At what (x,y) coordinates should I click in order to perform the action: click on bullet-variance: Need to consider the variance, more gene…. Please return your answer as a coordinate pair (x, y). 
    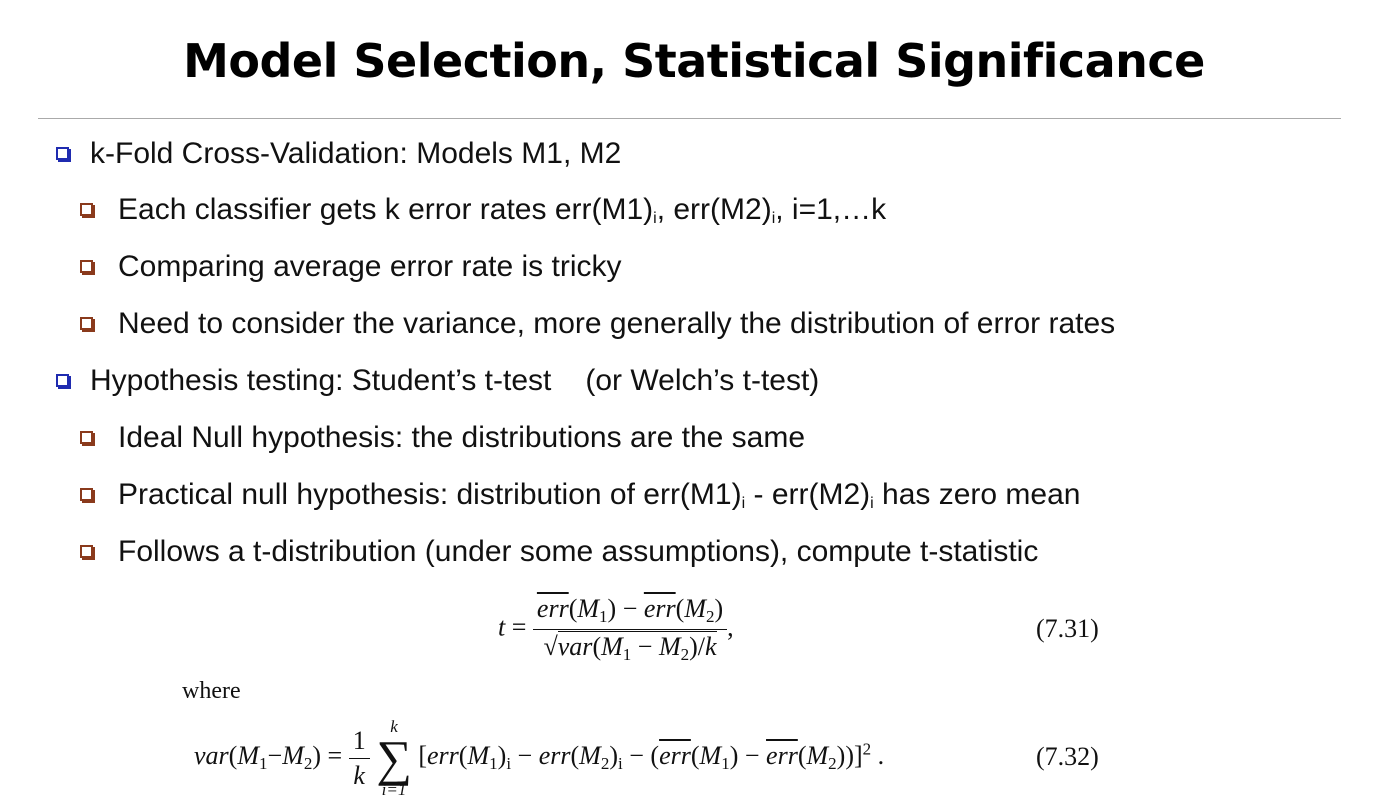
    Looking at the image, I should click on (617, 323).